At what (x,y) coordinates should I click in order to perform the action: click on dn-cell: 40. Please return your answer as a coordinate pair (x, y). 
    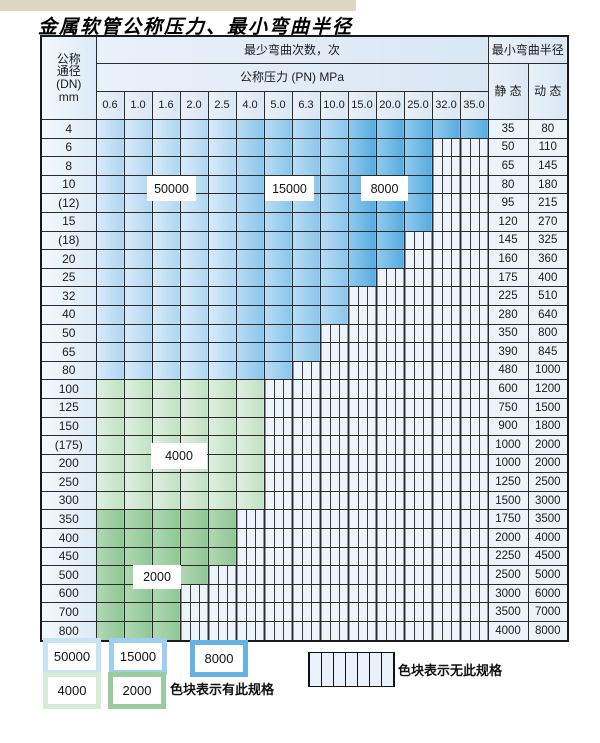
    Looking at the image, I should click on (68, 314).